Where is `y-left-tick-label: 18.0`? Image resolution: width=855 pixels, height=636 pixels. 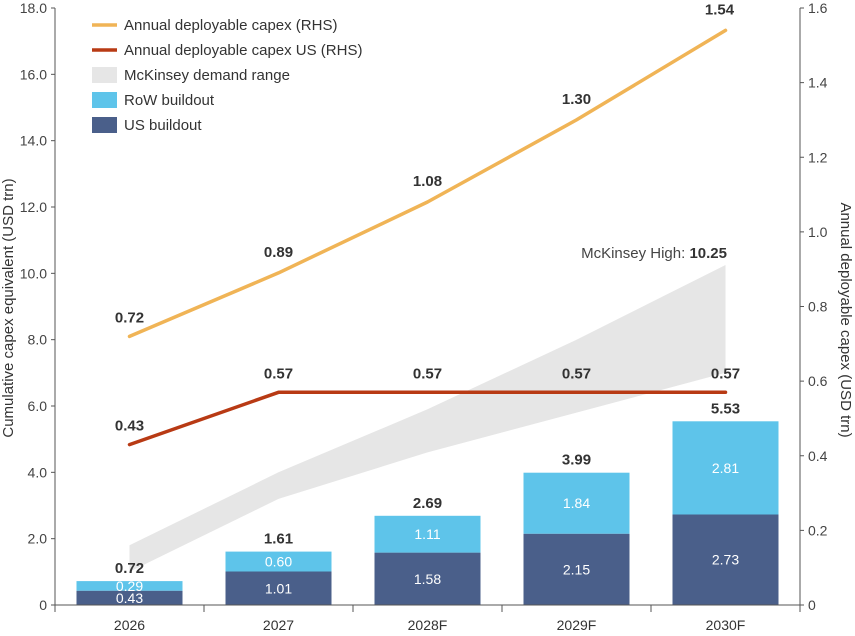
y-left-tick-label: 18.0 is located at coordinates (33, 8).